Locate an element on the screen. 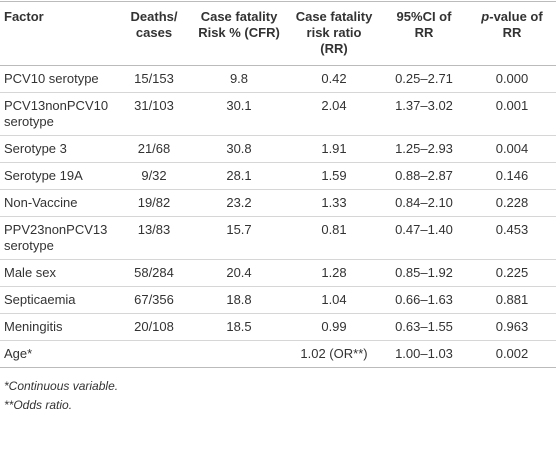 The image size is (556, 456). factor-cell: PCV13nonPCV10 serotype is located at coordinates (59, 114).